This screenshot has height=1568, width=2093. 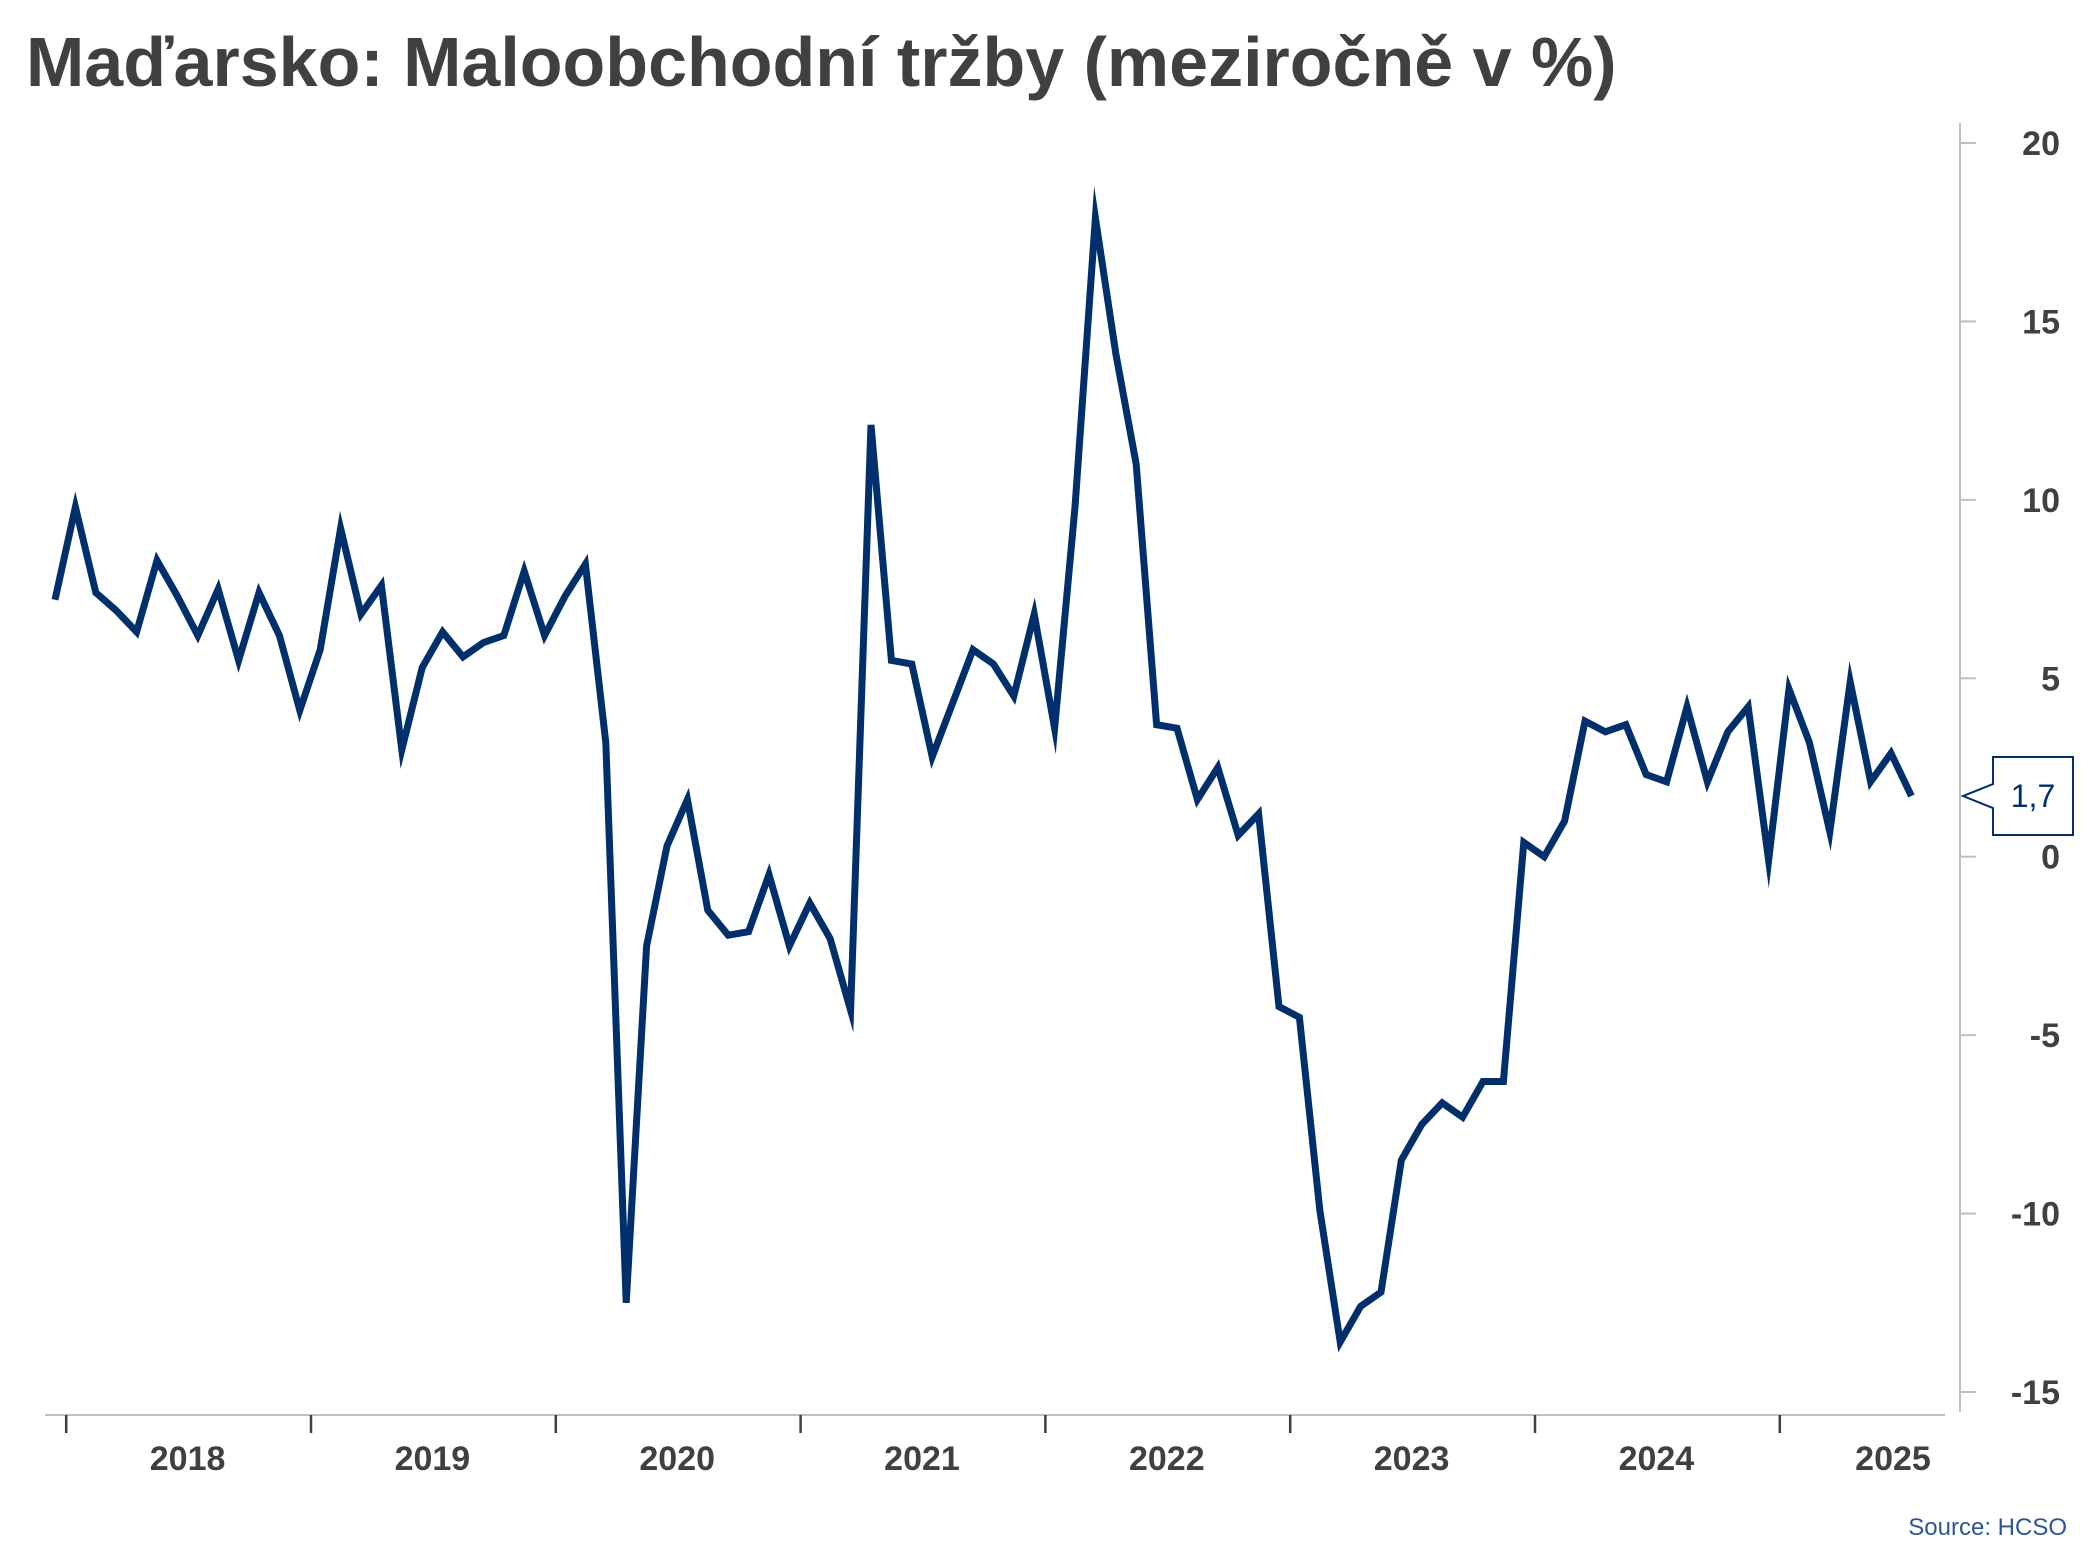 I want to click on callout-value: 1,7, so click(x=2033, y=796).